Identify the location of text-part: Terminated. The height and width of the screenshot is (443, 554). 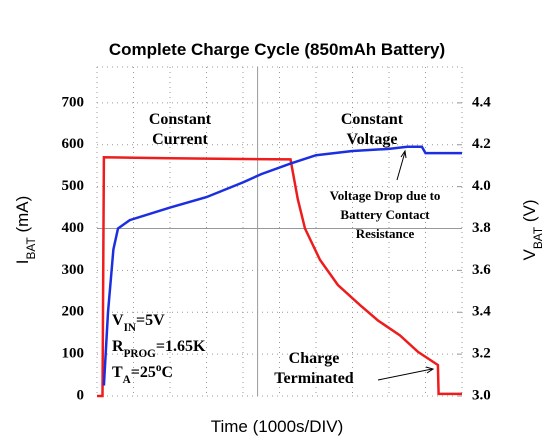
(314, 378).